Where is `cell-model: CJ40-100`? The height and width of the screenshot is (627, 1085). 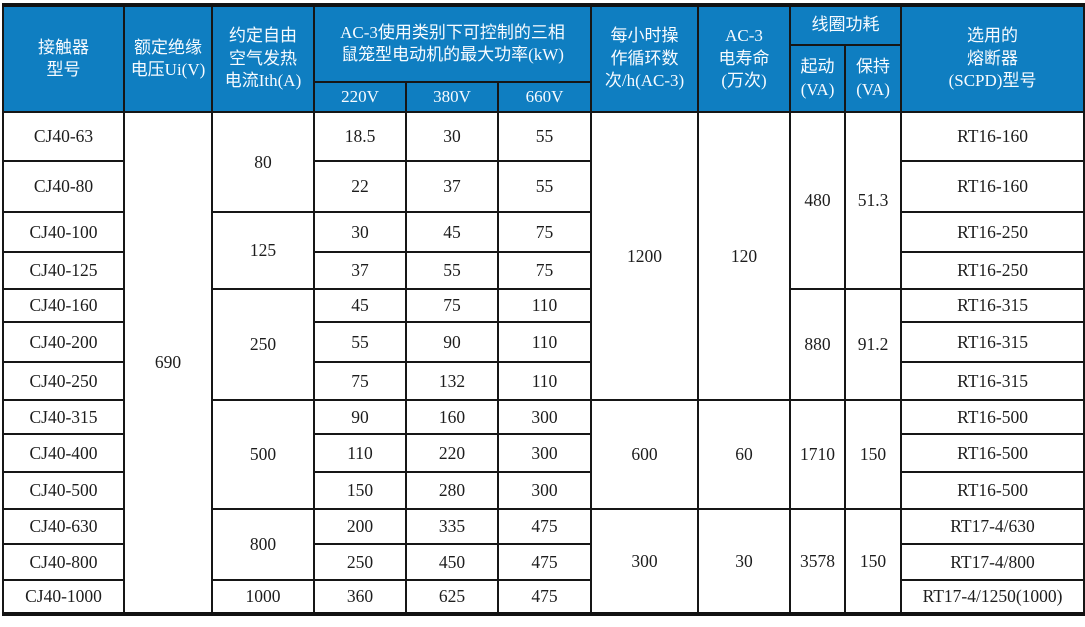
cell-model: CJ40-100 is located at coordinates (63, 232).